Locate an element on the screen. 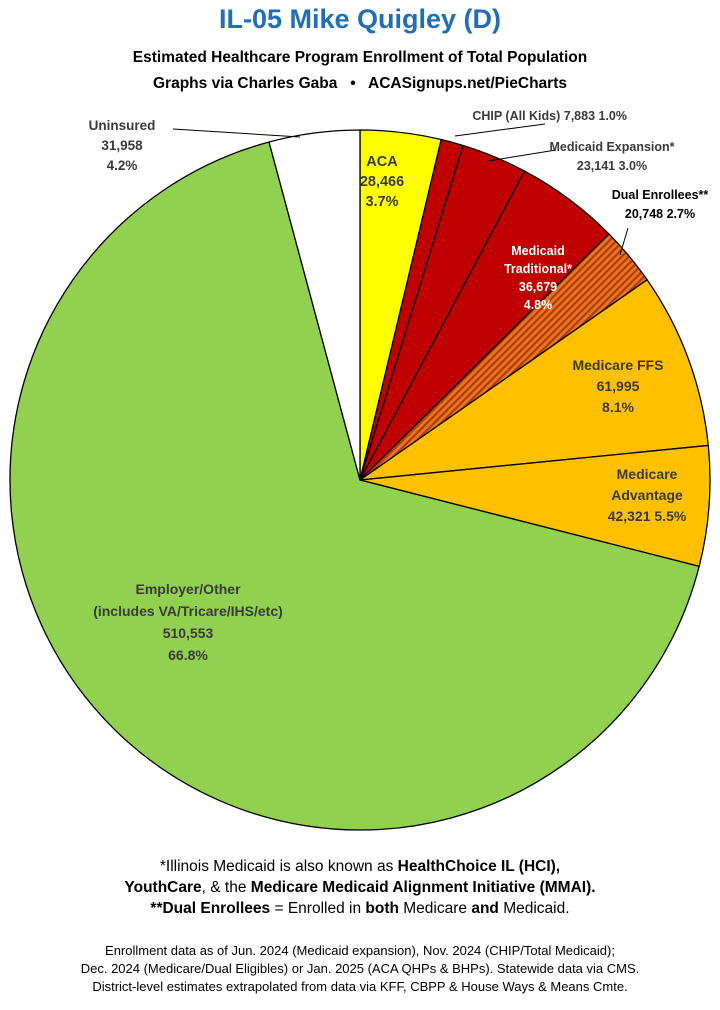  slice-label-line: Medicaid Expansion* is located at coordinates (611, 147).